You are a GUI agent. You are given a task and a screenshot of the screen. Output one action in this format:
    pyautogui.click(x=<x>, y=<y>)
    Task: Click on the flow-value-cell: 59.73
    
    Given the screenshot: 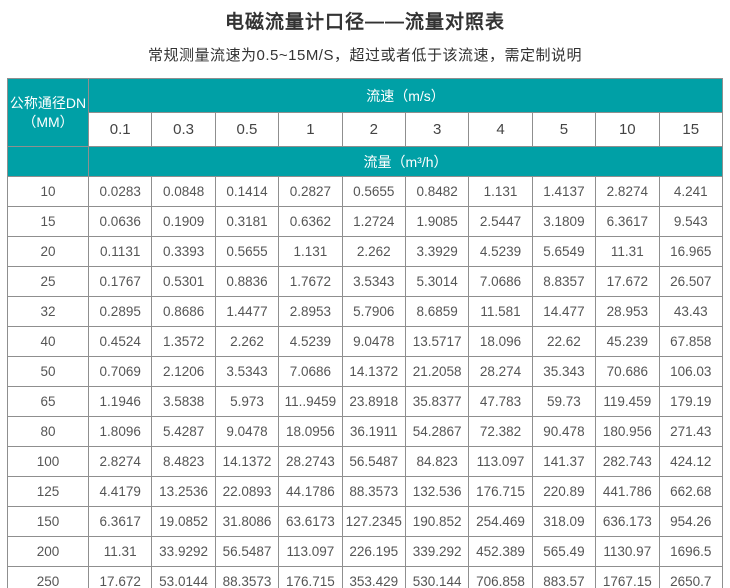 What is the action you would take?
    pyautogui.click(x=564, y=401)
    